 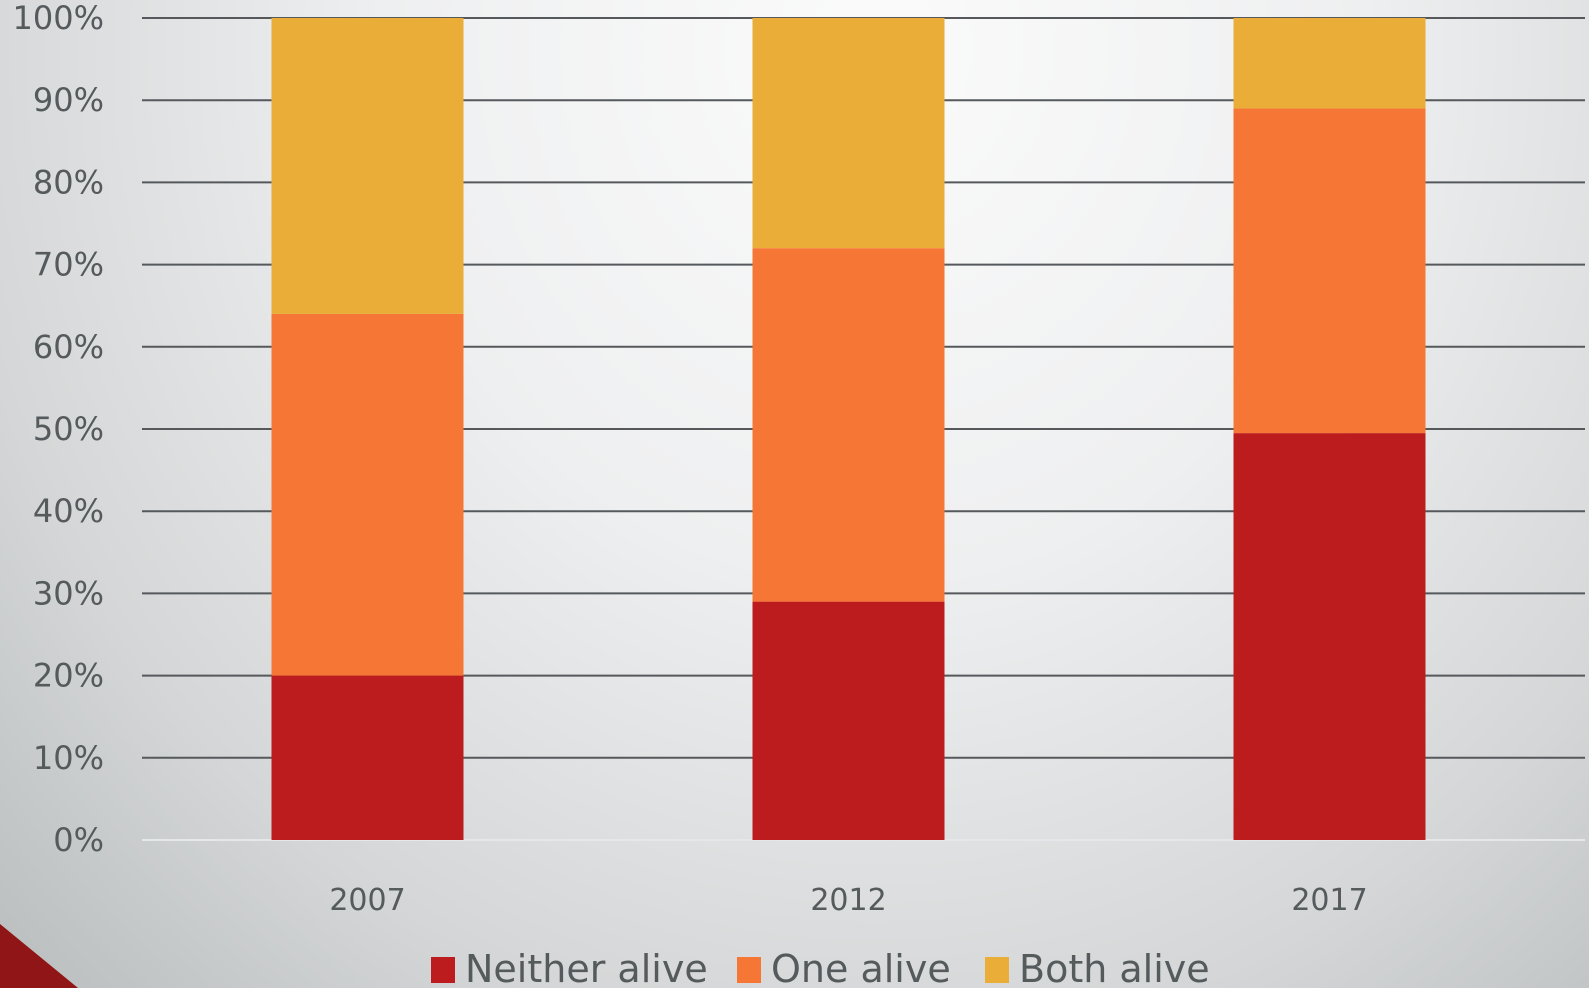 I want to click on y-tick-label: 10%, so click(x=68, y=758).